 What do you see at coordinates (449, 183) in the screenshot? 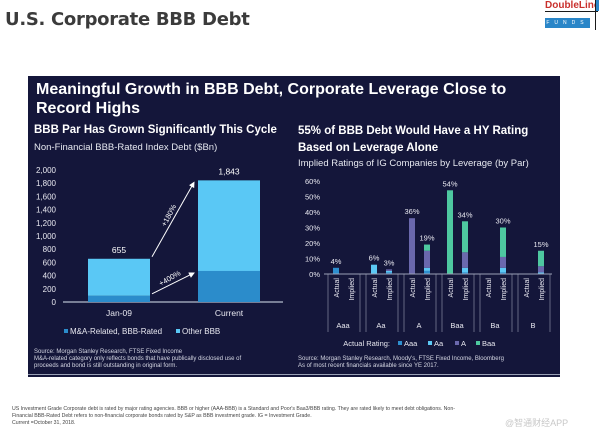
I see `data-label: 54%` at bounding box center [449, 183].